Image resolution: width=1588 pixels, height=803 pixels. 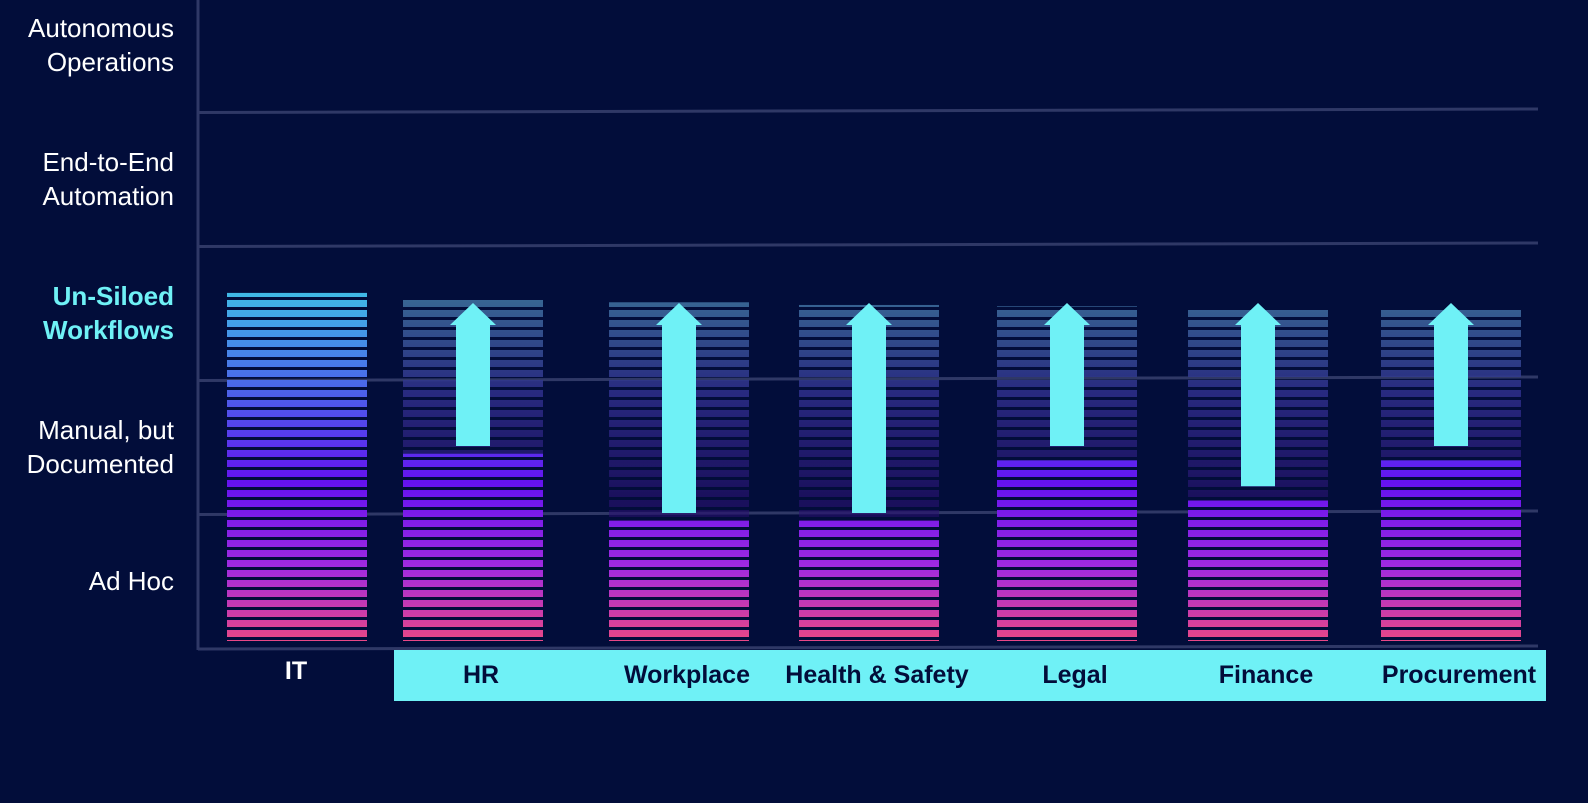 I want to click on y-level-label-line: Operations, so click(x=110, y=62).